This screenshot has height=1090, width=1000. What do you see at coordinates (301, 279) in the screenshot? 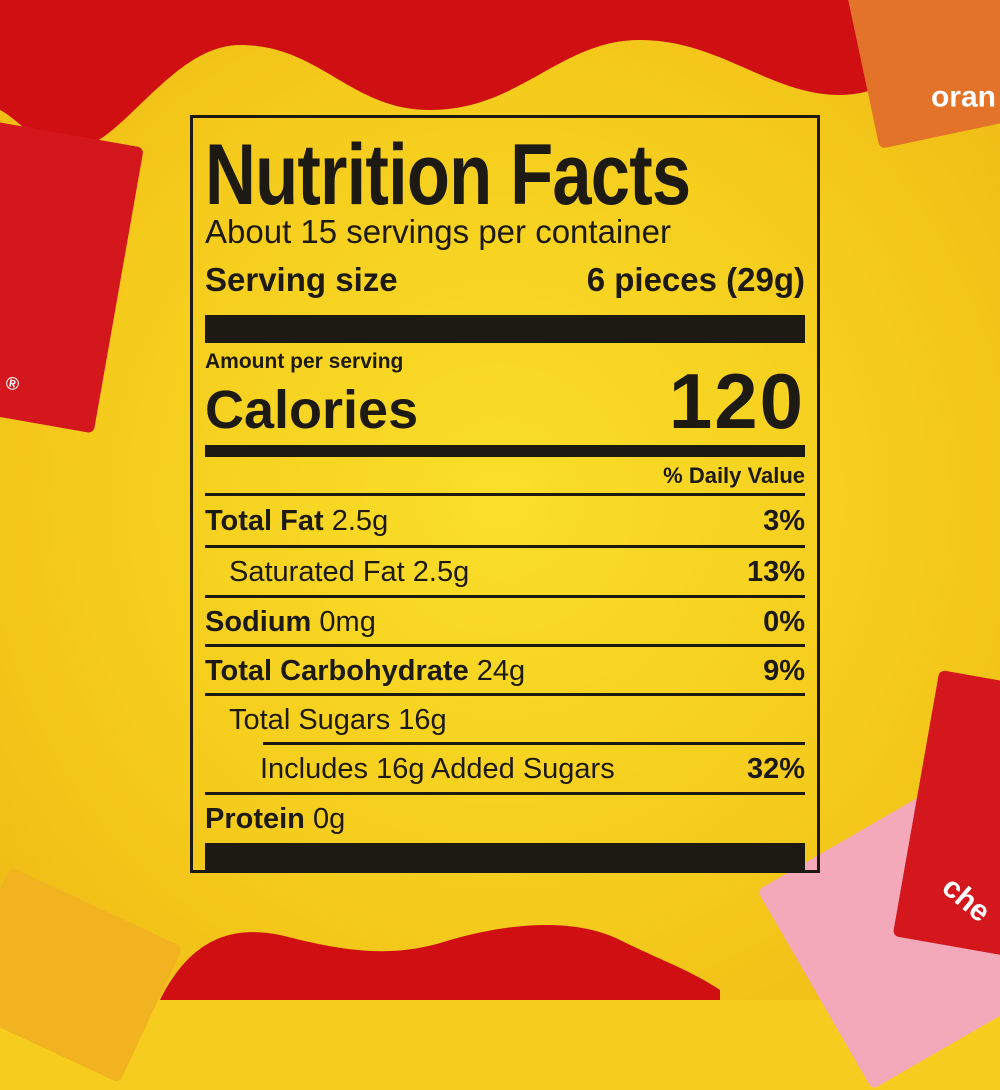
I see `serving-size-label: Serving size` at bounding box center [301, 279].